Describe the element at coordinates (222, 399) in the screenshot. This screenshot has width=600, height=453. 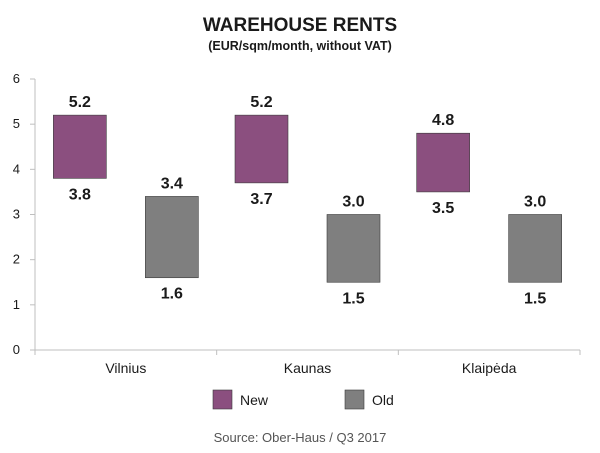
I see `legend-swatch-new` at that location.